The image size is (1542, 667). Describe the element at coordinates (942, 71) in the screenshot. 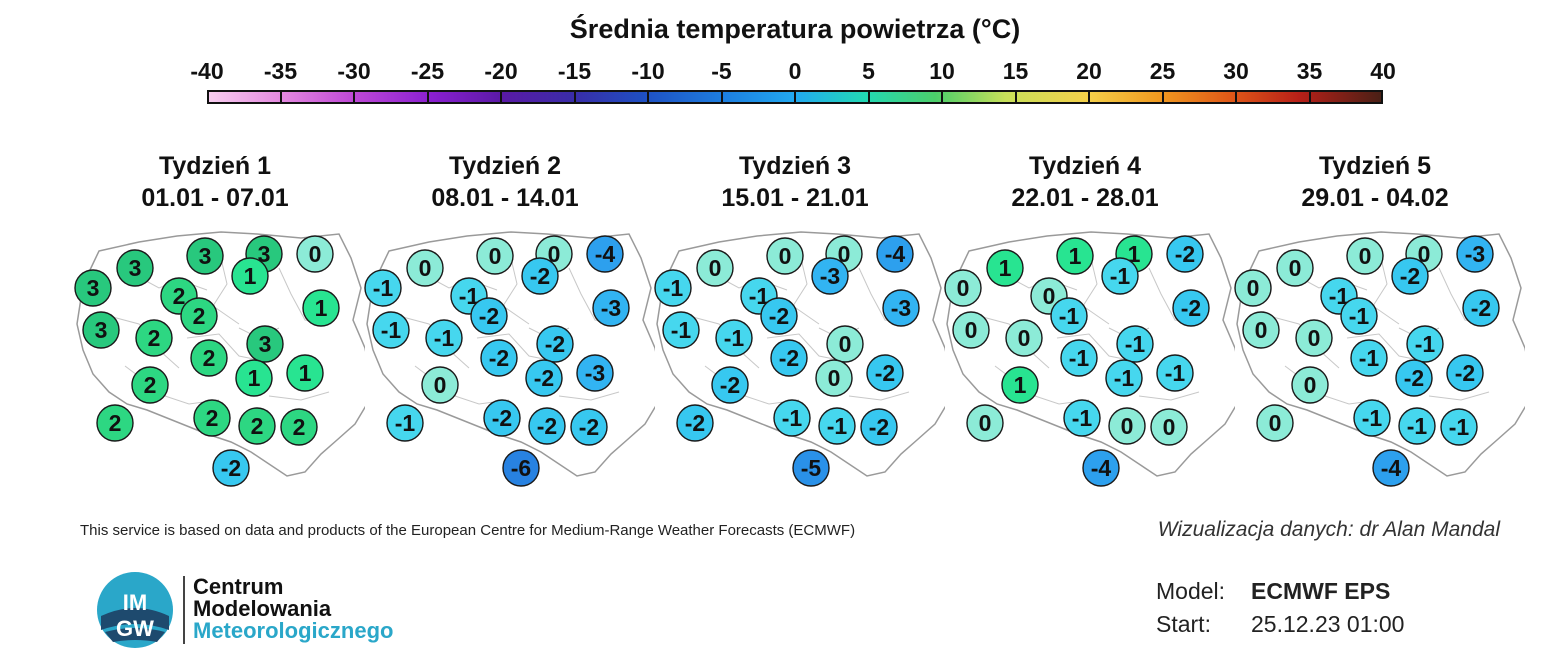

I see `scale-tick-10: 10` at that location.